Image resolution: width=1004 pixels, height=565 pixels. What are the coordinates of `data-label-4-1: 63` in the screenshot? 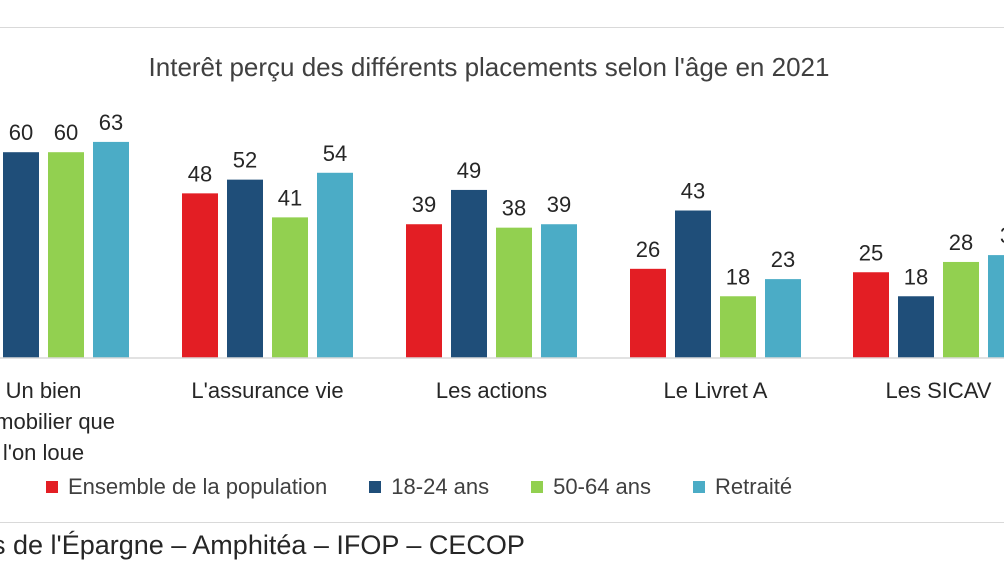 It's located at (111, 122).